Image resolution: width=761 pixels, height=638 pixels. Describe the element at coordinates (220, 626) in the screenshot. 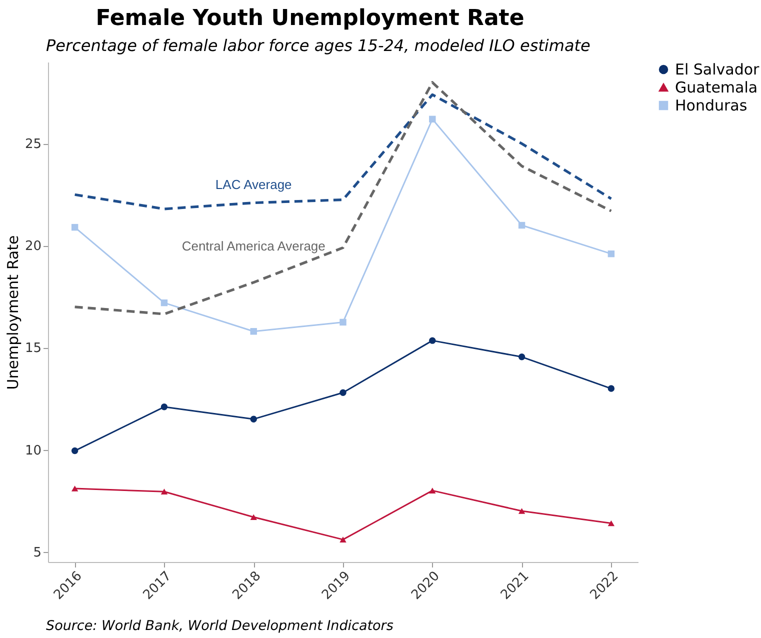

I see `source-note: Source: World Bank, World Development Indicators` at that location.